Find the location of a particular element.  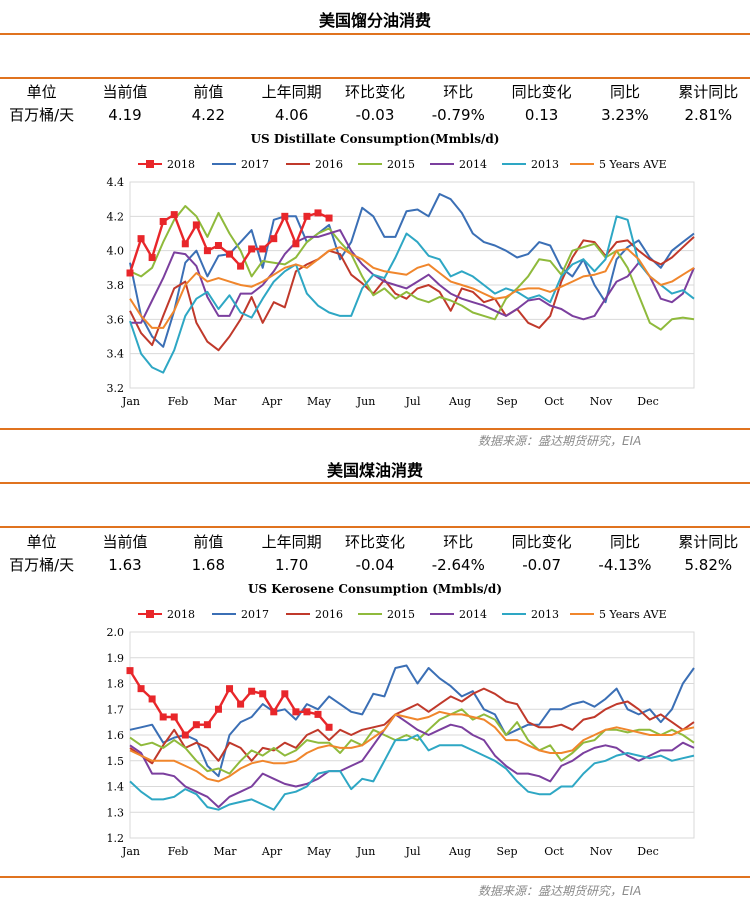

chart-title: US Kerosene Consumption (Mmbls/d) is located at coordinates (375, 589).